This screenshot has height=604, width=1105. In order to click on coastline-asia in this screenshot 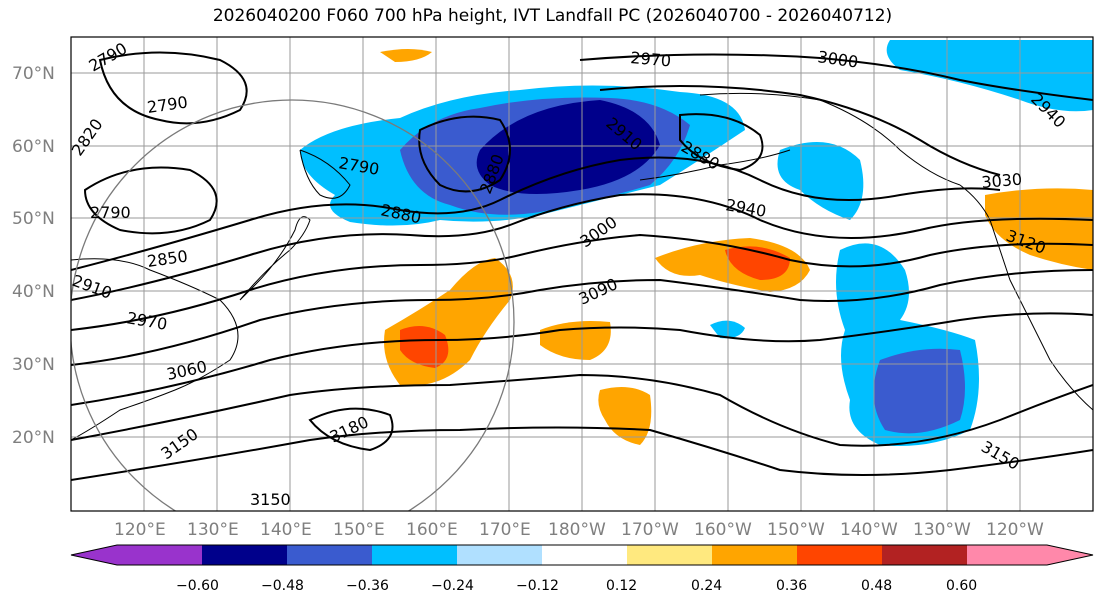, I will do `click(155, 349)`.